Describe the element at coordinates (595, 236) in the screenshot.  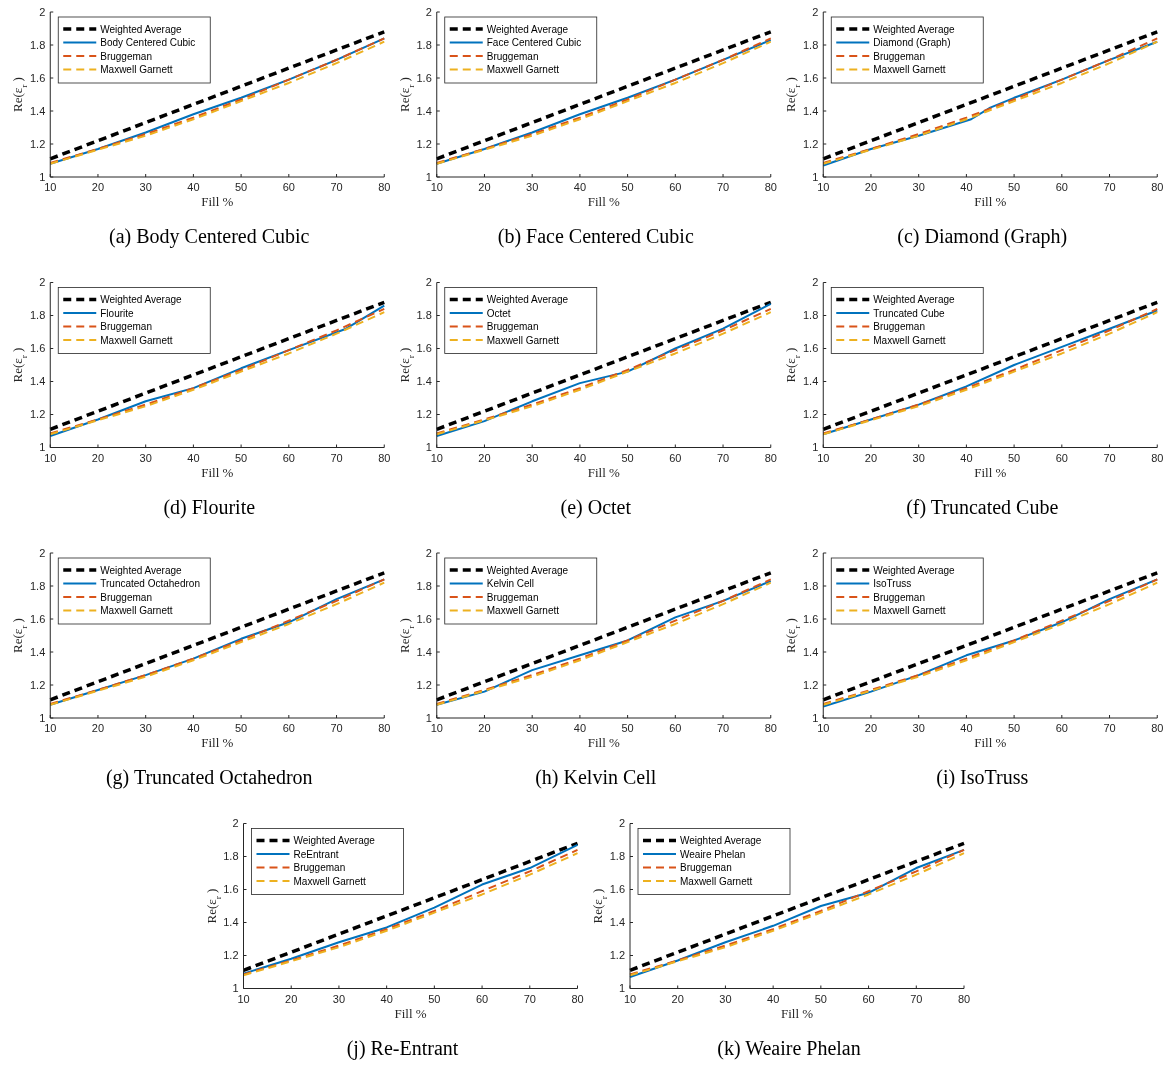
I see `text: (b) Face Centered Cubic` at that location.